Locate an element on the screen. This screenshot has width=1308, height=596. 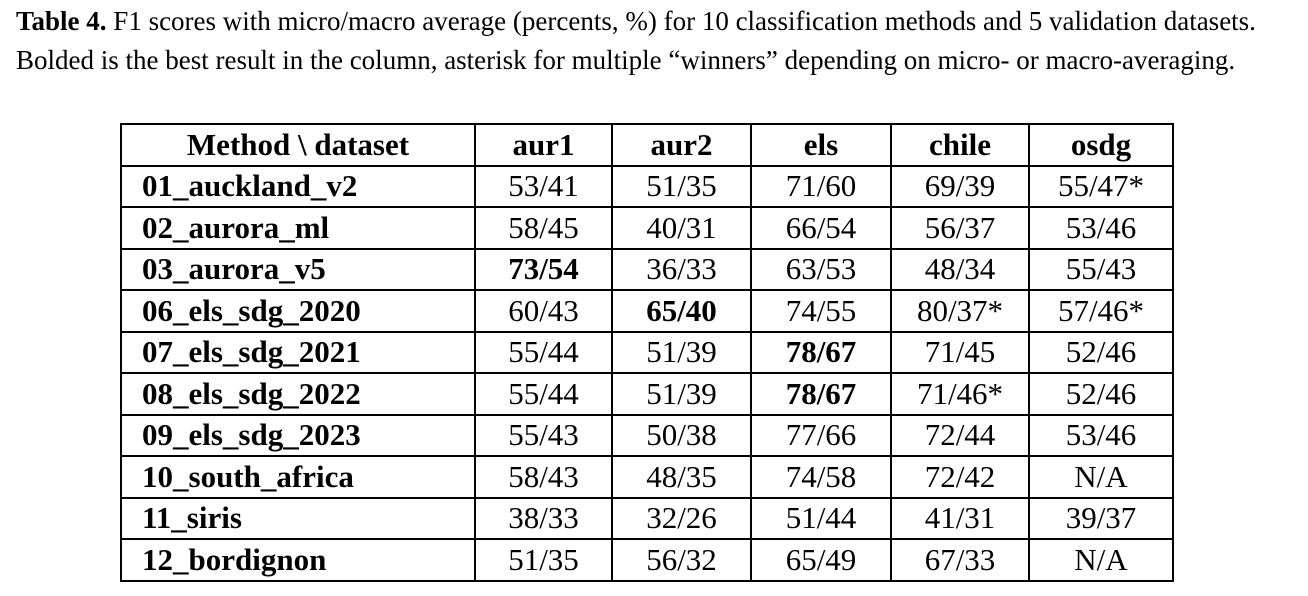
score-cell-chile: 41/31 is located at coordinates (960, 518).